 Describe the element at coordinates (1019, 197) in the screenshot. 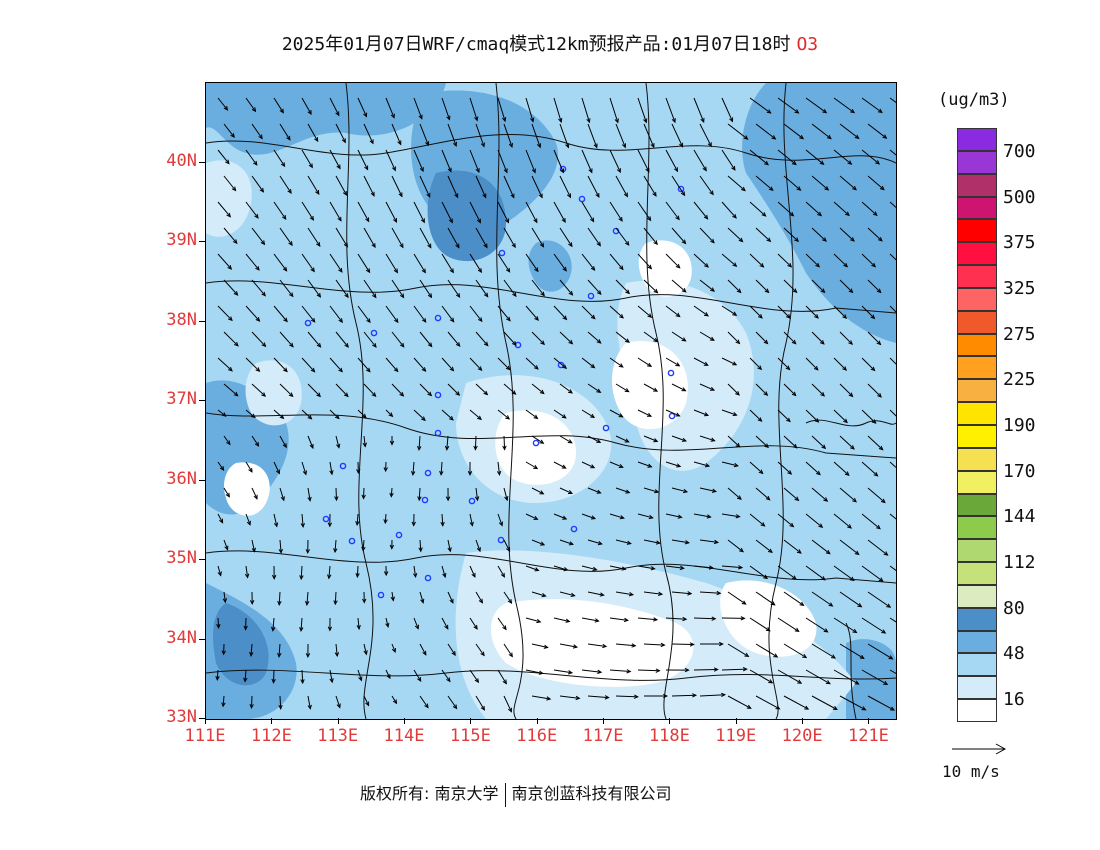

I see `legend-value-label: 500` at that location.